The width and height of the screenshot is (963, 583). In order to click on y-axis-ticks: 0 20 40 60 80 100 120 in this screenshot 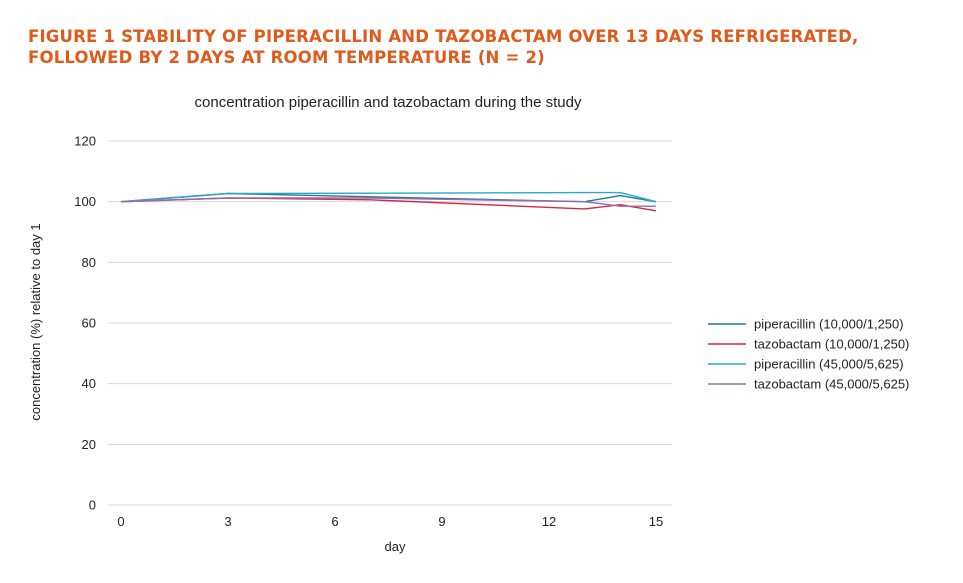, I will do `click(85, 323)`.